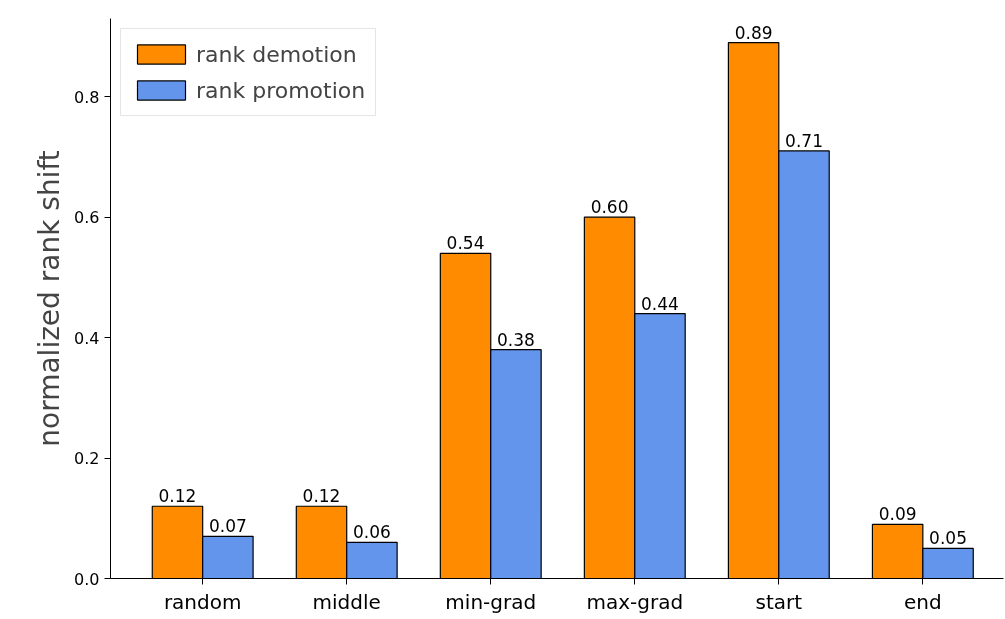 Image resolution: width=1005 pixels, height=619 pixels. What do you see at coordinates (491, 601) in the screenshot?
I see `x-tick-label: min-grad` at bounding box center [491, 601].